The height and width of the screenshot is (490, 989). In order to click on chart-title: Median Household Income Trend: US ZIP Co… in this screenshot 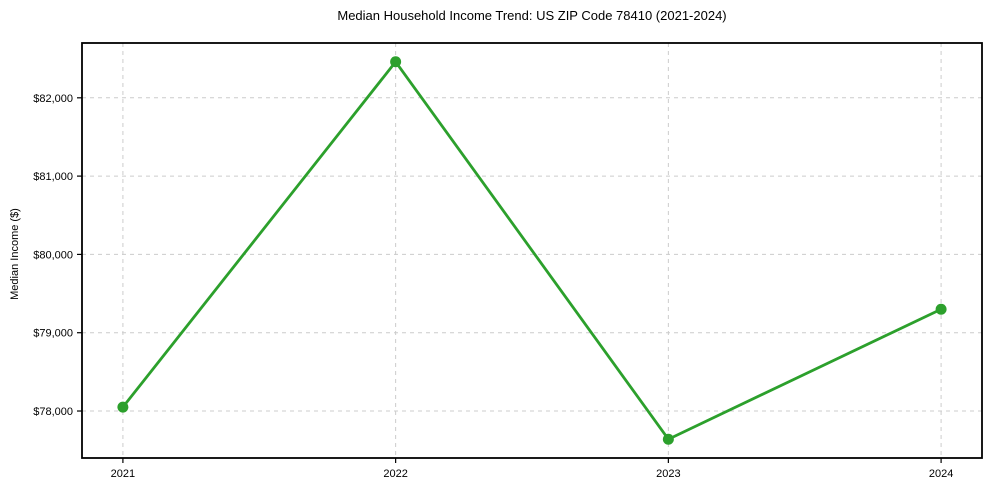, I will do `click(532, 15)`.